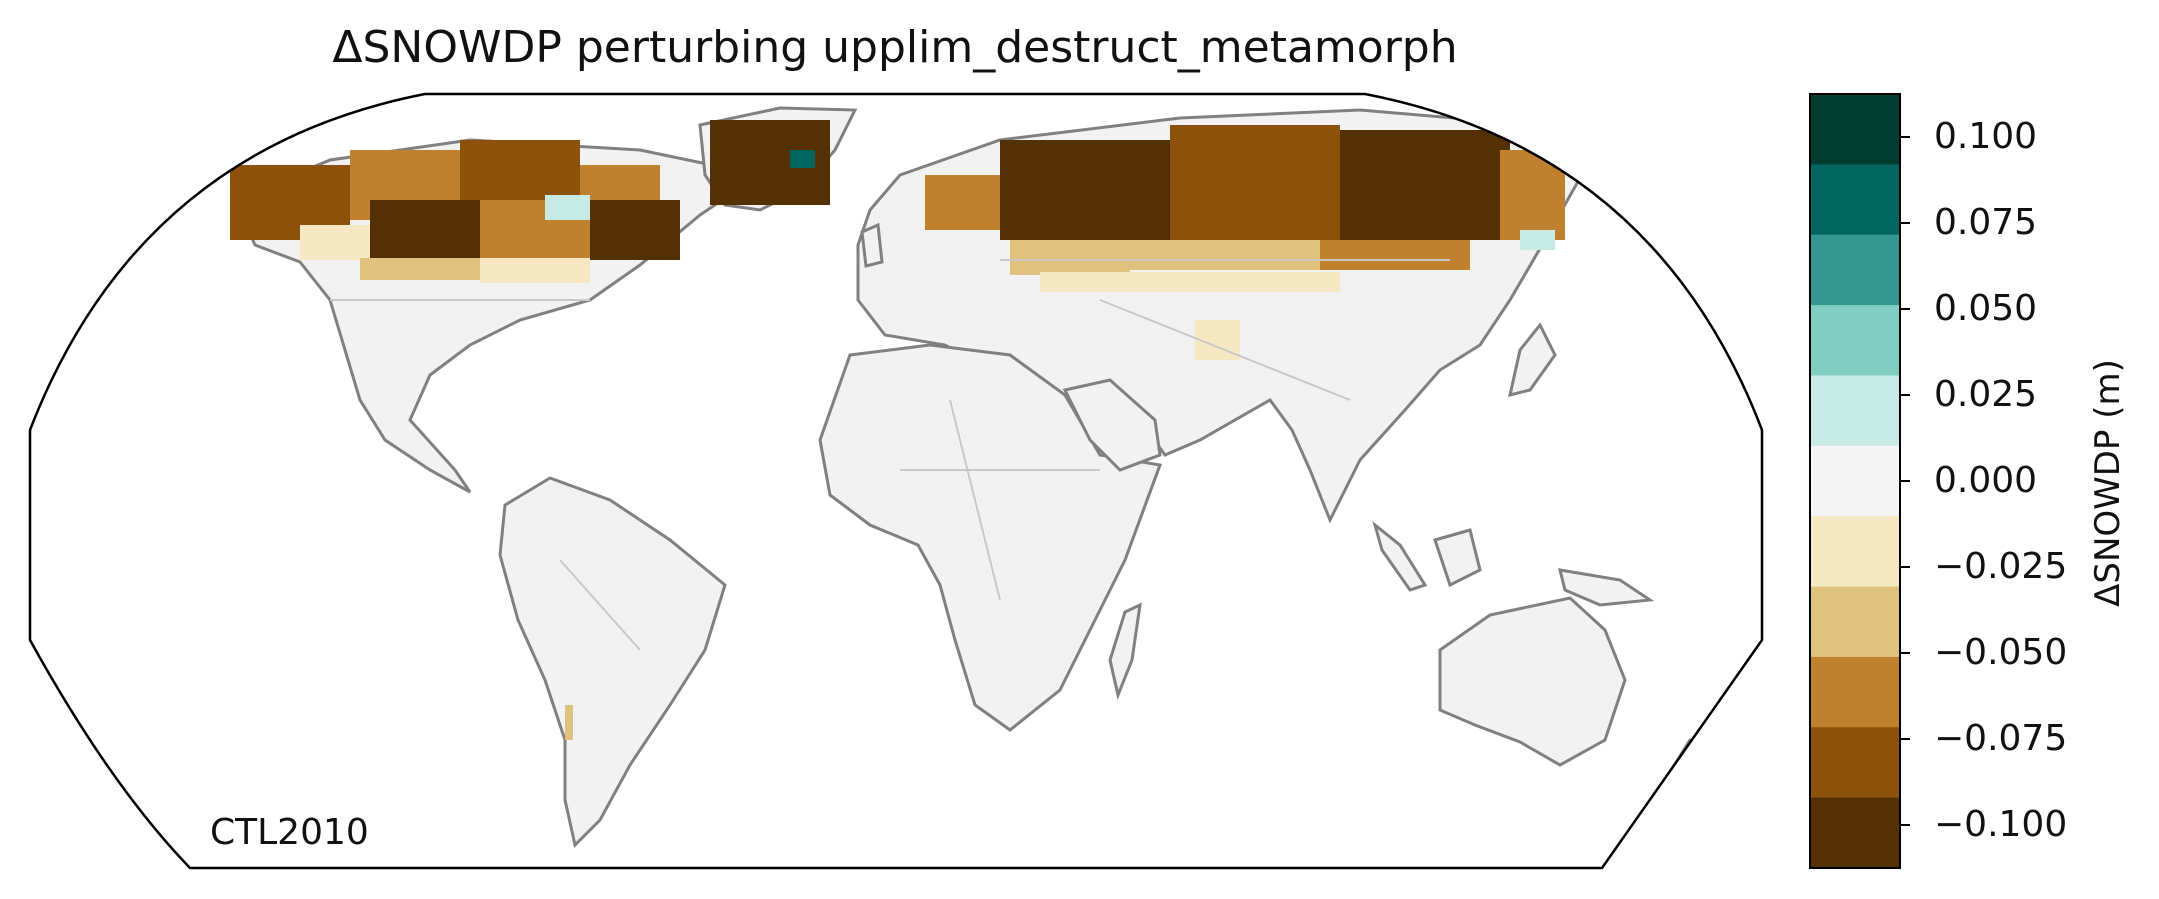 The image size is (2159, 899). What do you see at coordinates (1986, 480) in the screenshot?
I see `colorbar-tick-label: 0.000` at bounding box center [1986, 480].